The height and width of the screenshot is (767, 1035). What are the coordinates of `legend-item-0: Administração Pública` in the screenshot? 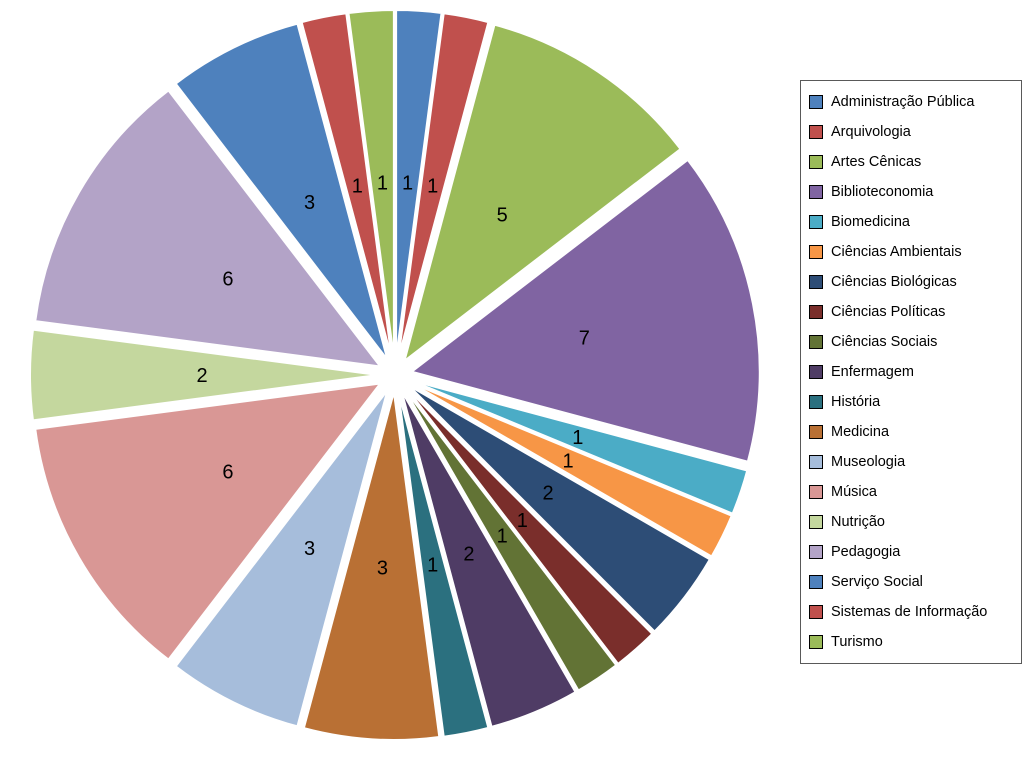 It's located at (911, 102).